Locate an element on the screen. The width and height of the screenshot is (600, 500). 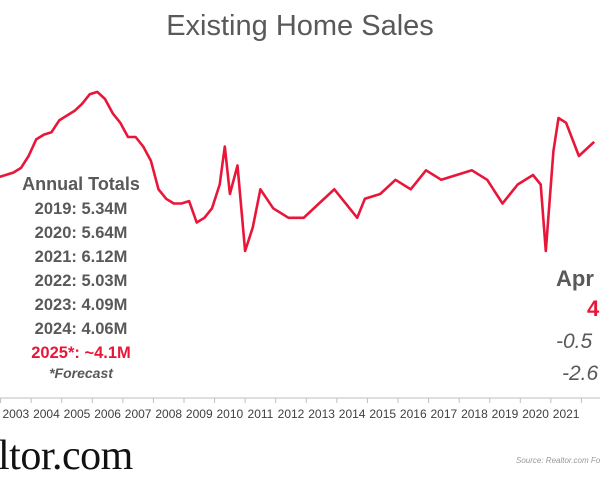
x-tick-label: 2004 is located at coordinates (46, 414).